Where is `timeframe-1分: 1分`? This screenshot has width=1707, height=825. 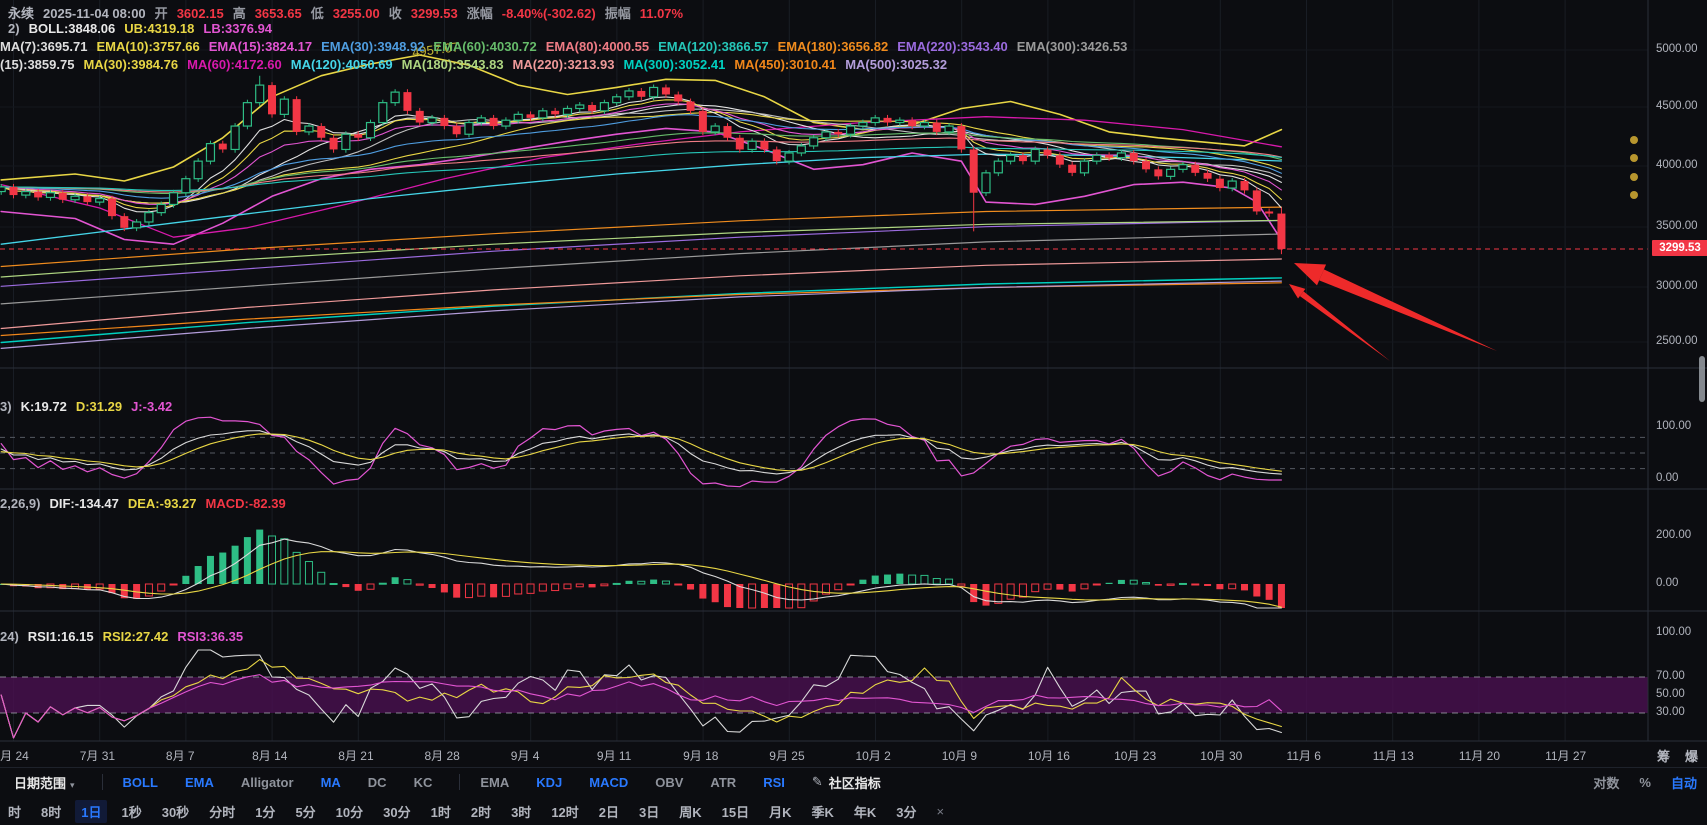 timeframe-1分: 1分 is located at coordinates (265, 812).